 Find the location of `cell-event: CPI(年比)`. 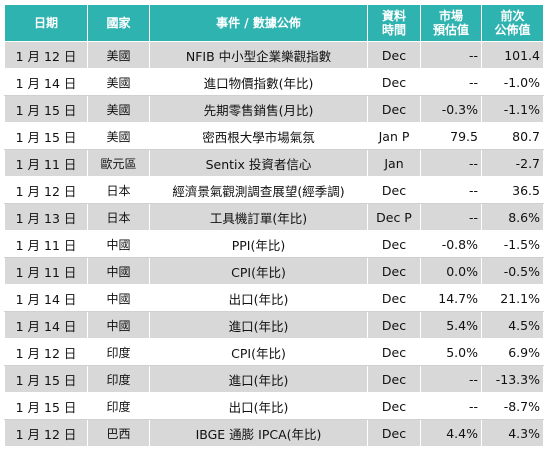

cell-event: CPI(年比) is located at coordinates (258, 352).